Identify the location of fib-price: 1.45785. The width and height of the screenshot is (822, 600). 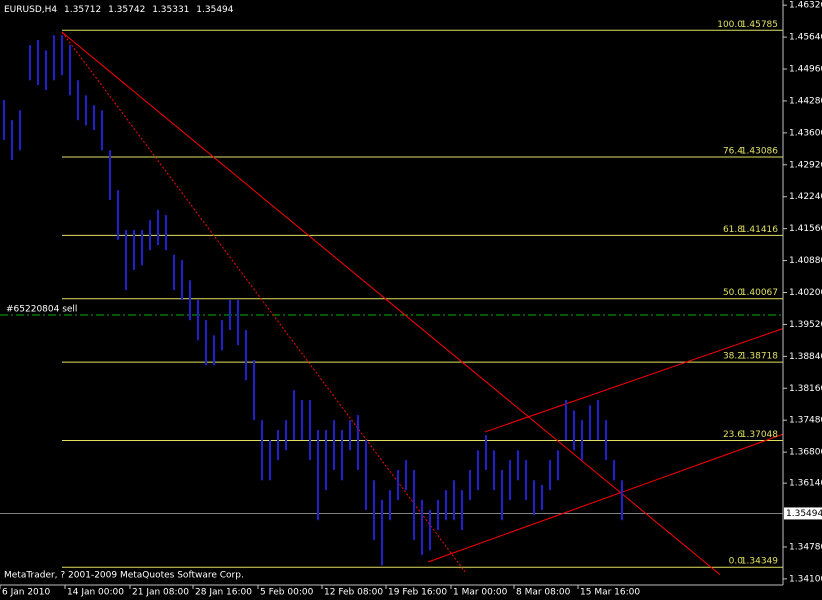
(759, 25).